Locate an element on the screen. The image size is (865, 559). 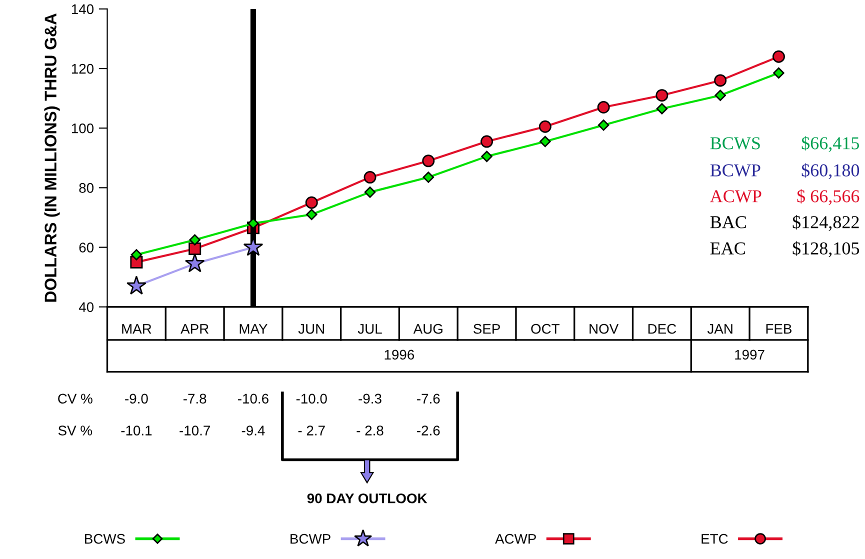
x-tick-label: MAY is located at coordinates (254, 329).